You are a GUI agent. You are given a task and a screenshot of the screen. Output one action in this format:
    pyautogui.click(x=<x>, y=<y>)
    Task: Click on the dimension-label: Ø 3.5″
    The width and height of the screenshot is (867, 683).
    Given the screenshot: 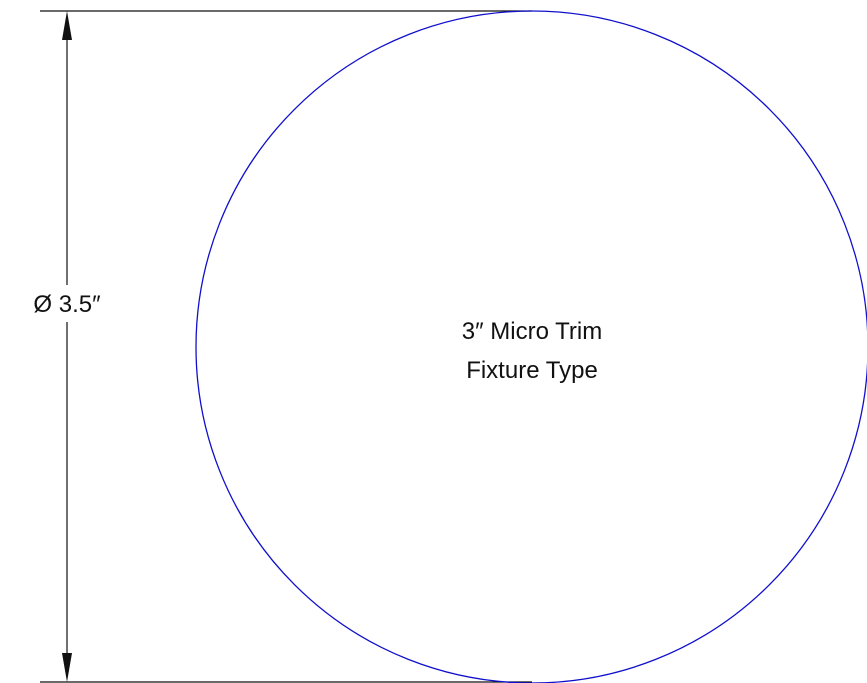 What is the action you would take?
    pyautogui.click(x=67, y=304)
    